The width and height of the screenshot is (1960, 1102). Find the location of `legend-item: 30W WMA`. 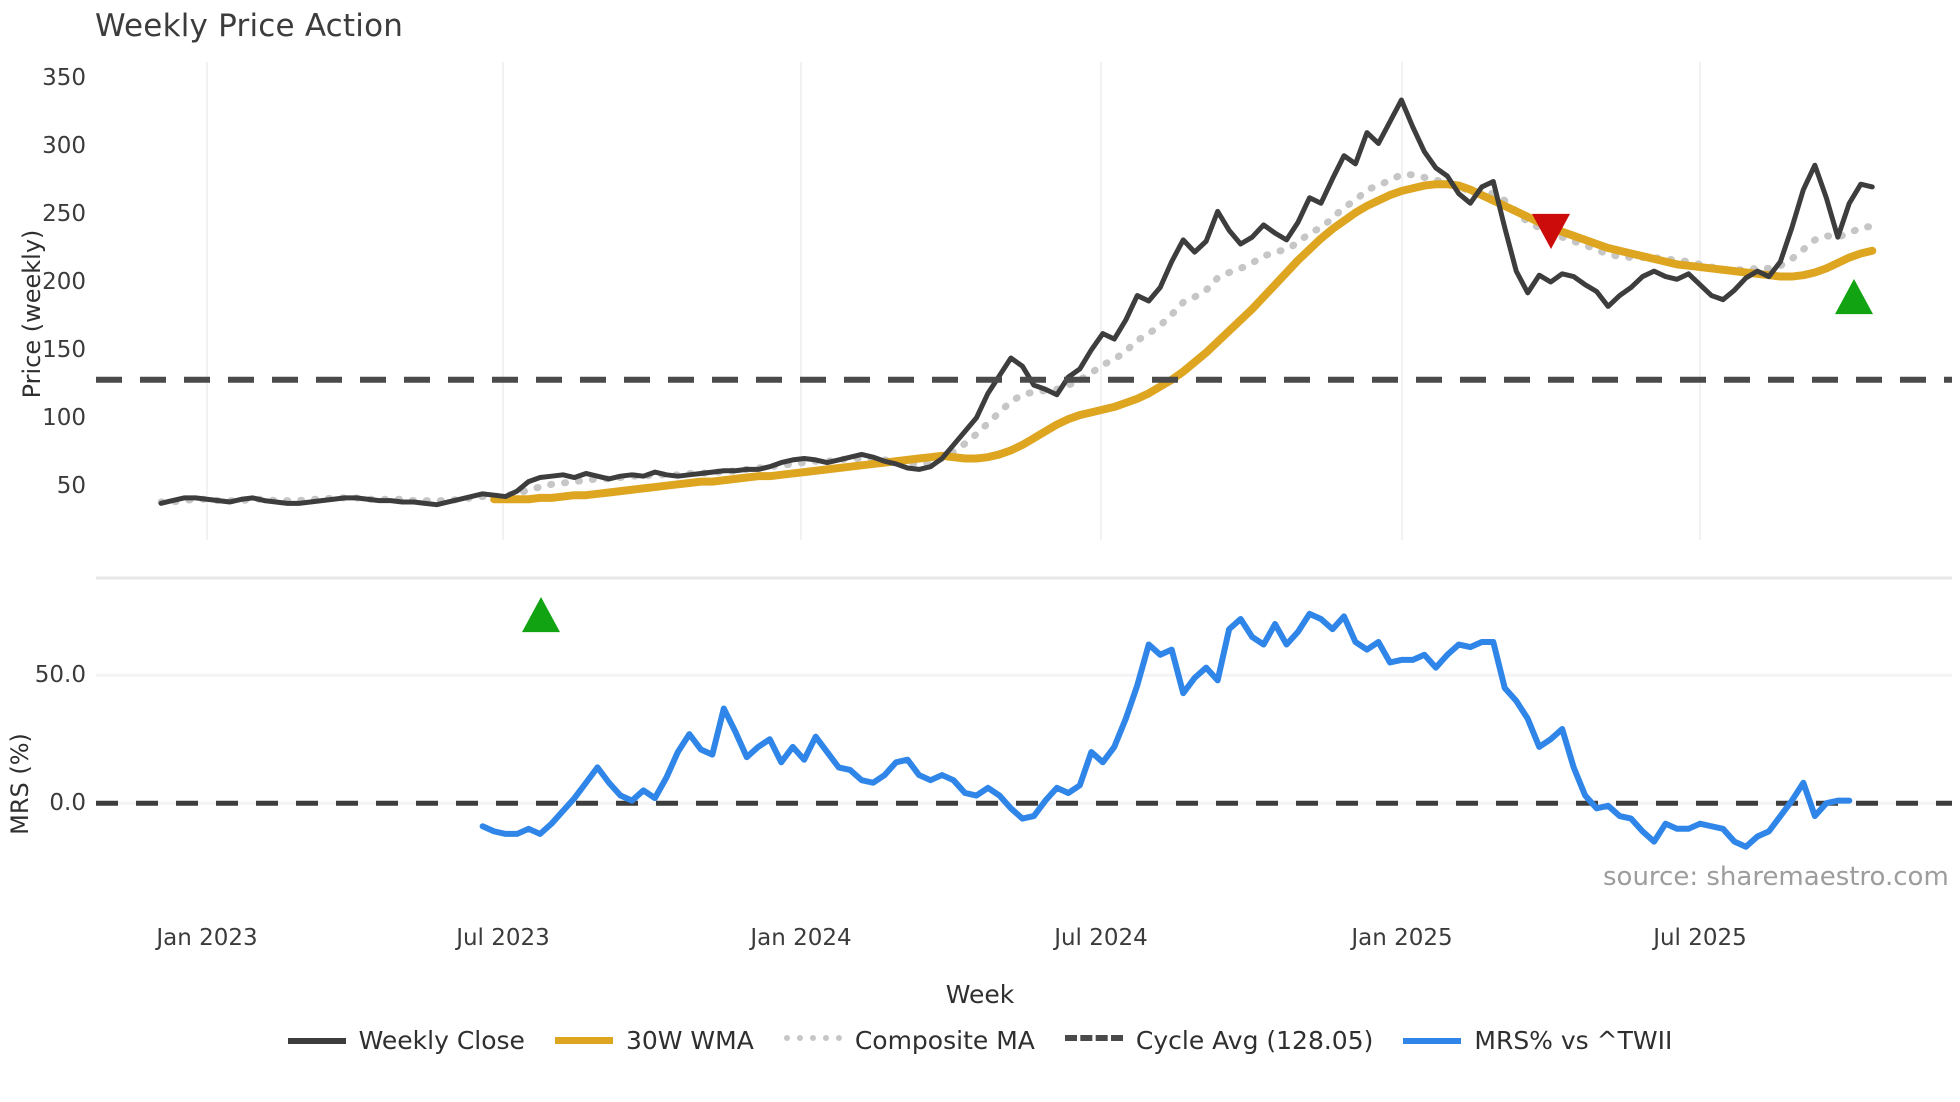

legend-item: 30W WMA is located at coordinates (654, 1040).